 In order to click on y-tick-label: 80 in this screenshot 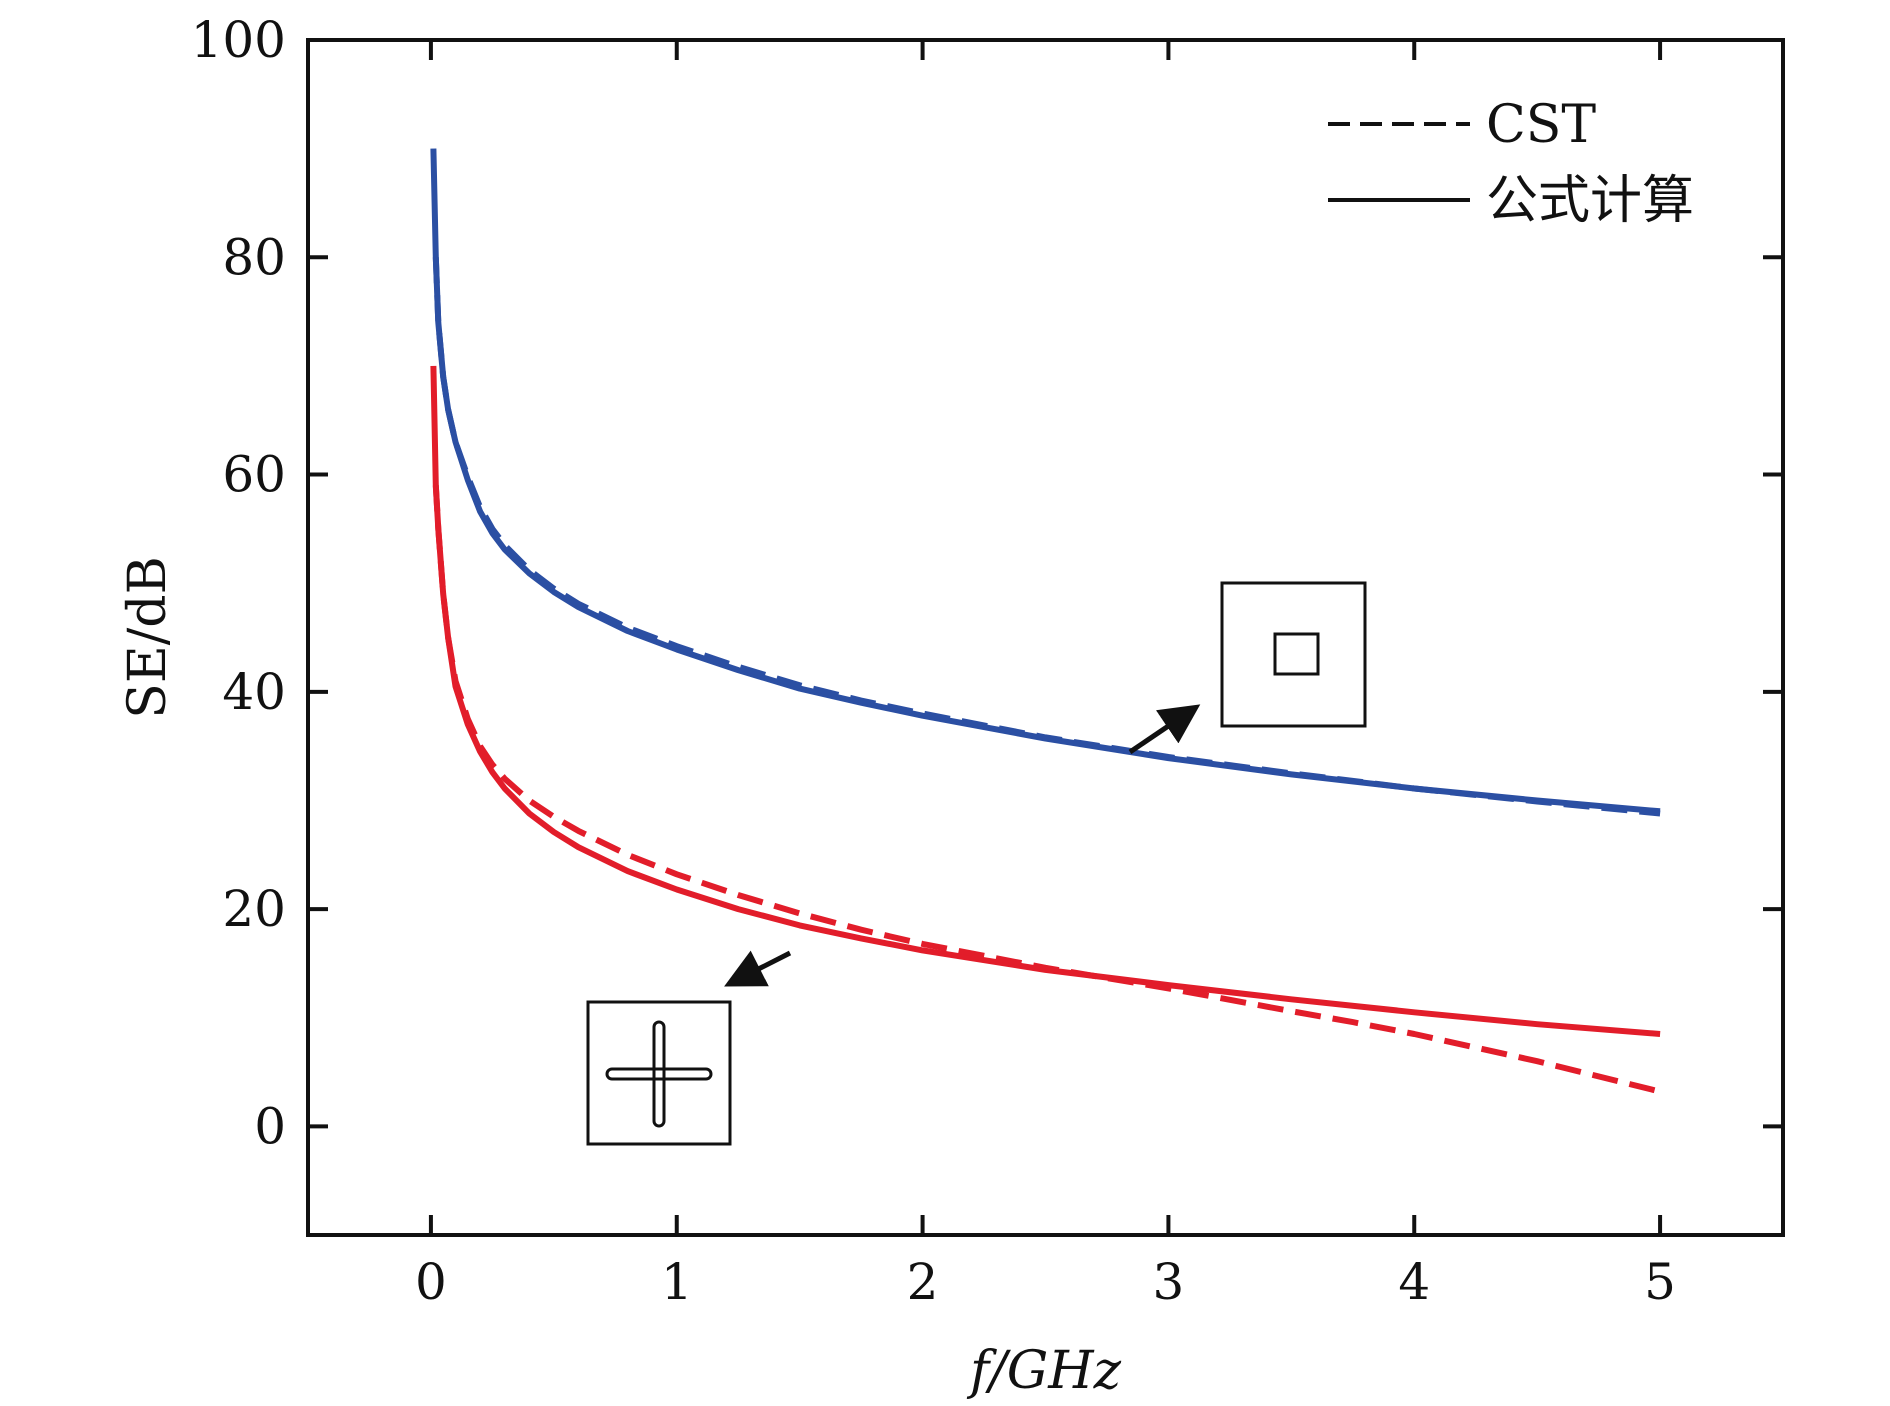, I will do `click(254, 257)`.